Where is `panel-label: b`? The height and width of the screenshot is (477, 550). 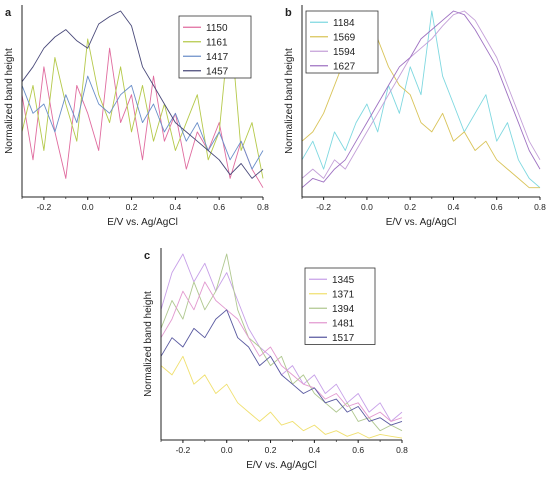 panel-label: b is located at coordinates (288, 13).